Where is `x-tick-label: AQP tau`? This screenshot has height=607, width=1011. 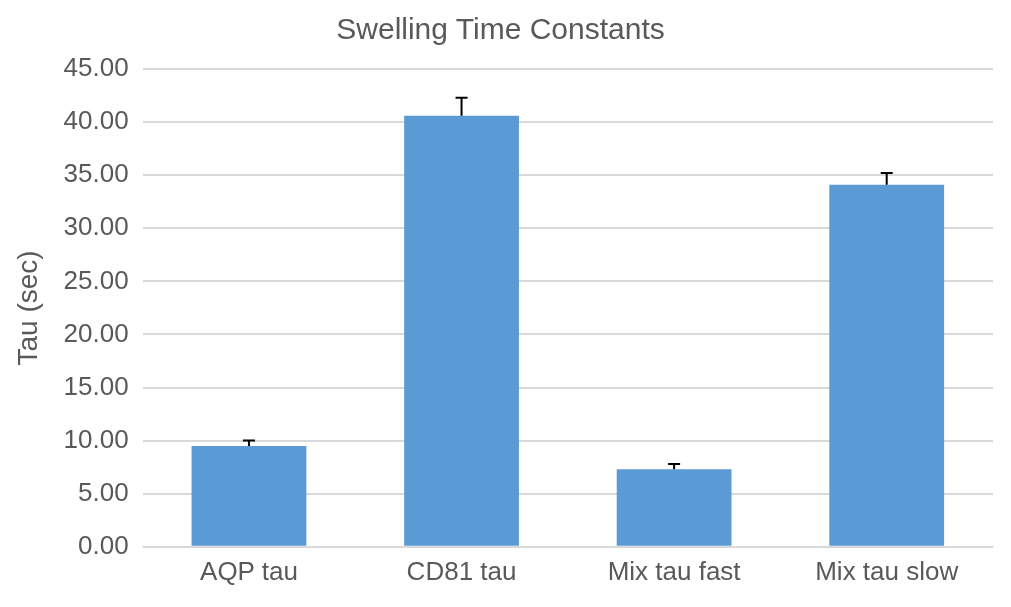
x-tick-label: AQP tau is located at coordinates (249, 570).